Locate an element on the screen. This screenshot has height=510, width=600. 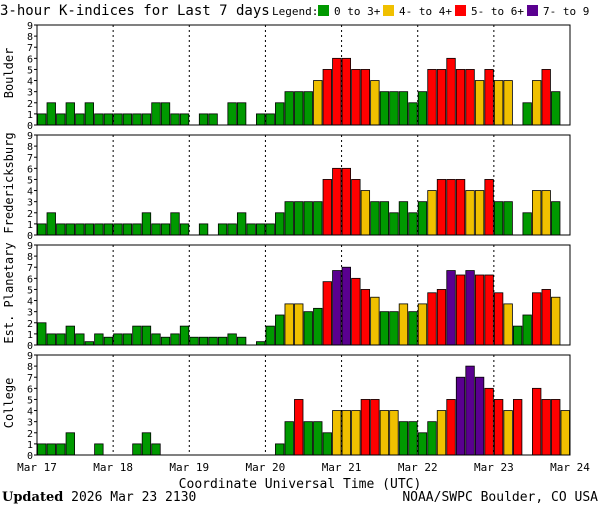
updated-value: 2026 Mar 23 2130 is located at coordinates (134, 497).